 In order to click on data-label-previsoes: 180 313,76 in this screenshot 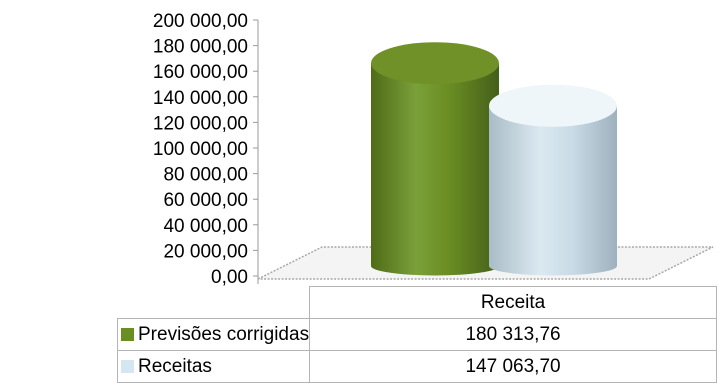, I will do `click(513, 334)`.